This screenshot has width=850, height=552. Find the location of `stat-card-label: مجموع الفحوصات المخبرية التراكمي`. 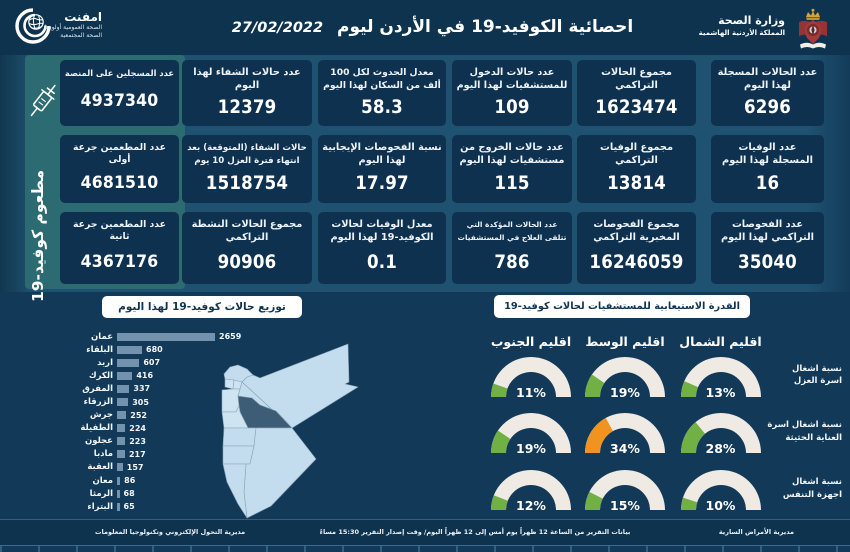

stat-card-label: مجموع الفحوصات المخبرية التراكمي is located at coordinates (636, 231).